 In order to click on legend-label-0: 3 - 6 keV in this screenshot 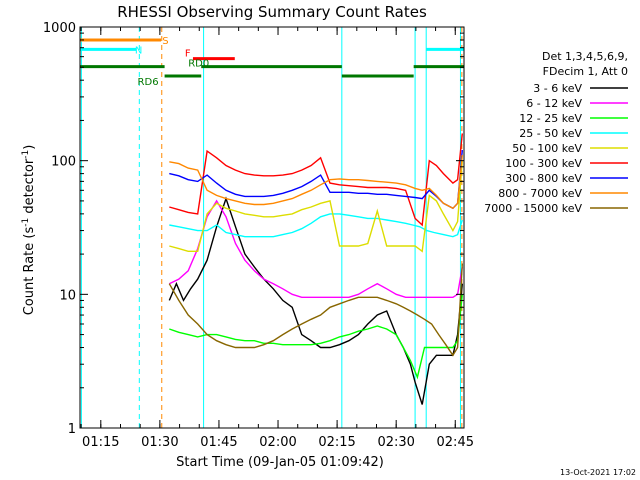, I will do `click(557, 88)`.